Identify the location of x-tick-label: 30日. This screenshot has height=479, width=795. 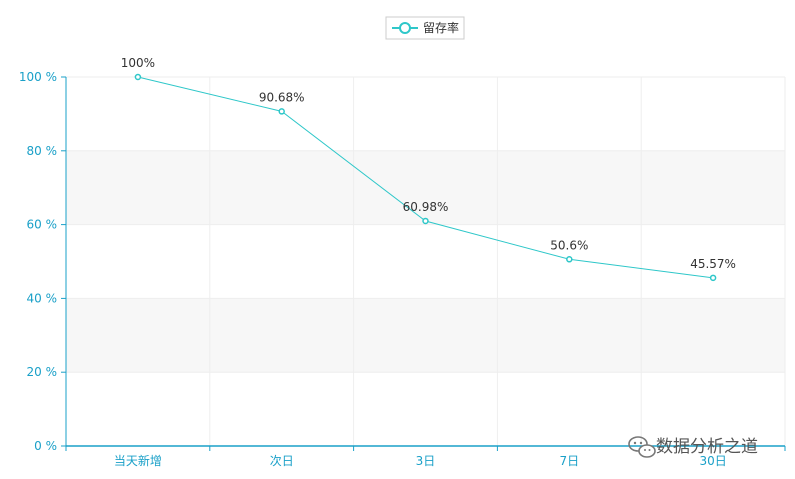
(712, 461).